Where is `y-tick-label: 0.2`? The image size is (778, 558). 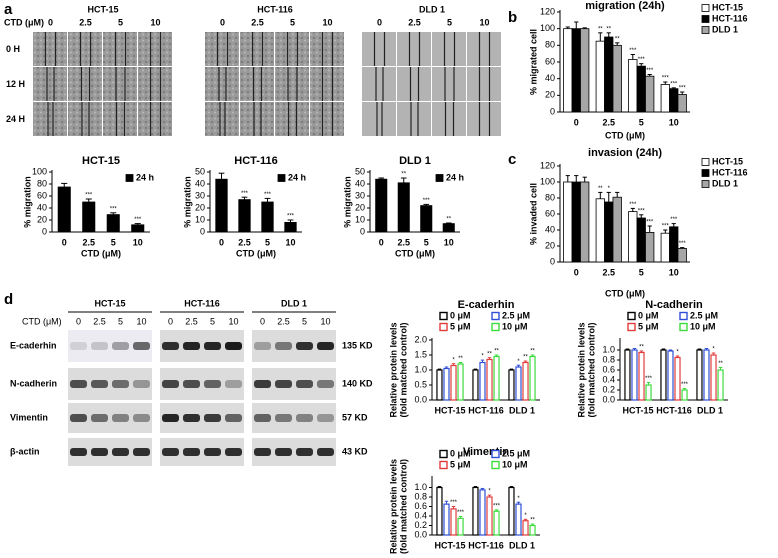
y-tick-label: 0.2 is located at coordinates (608, 389).